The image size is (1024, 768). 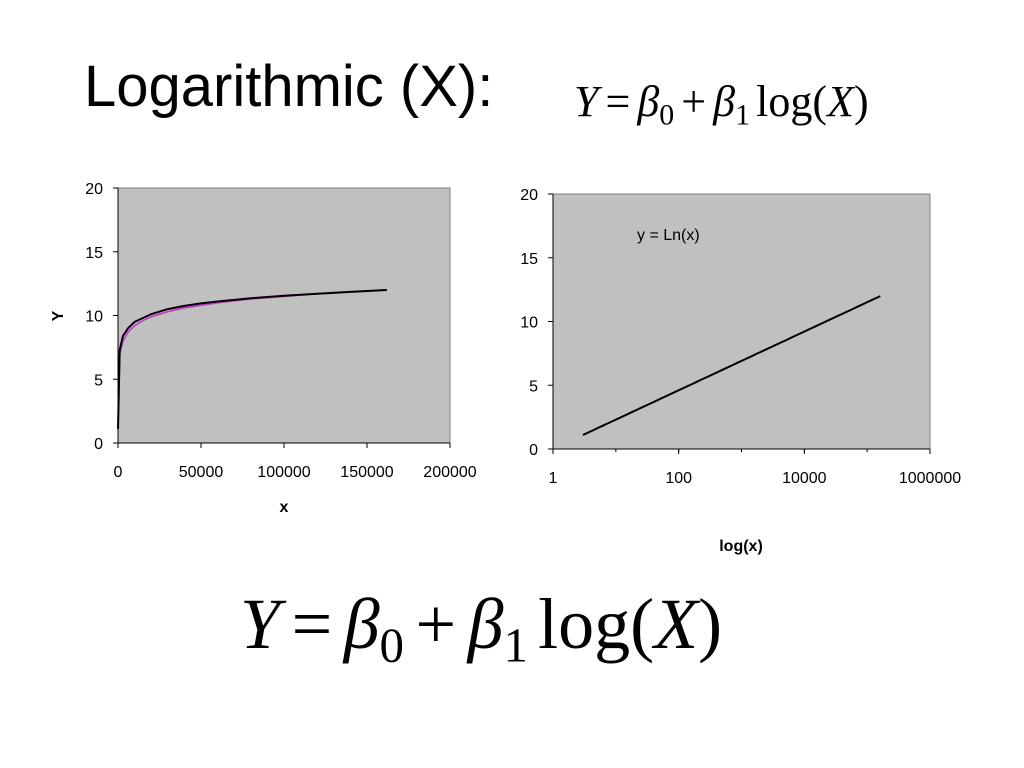 I want to click on chart-left-ylabel: Y, so click(x=58, y=315).